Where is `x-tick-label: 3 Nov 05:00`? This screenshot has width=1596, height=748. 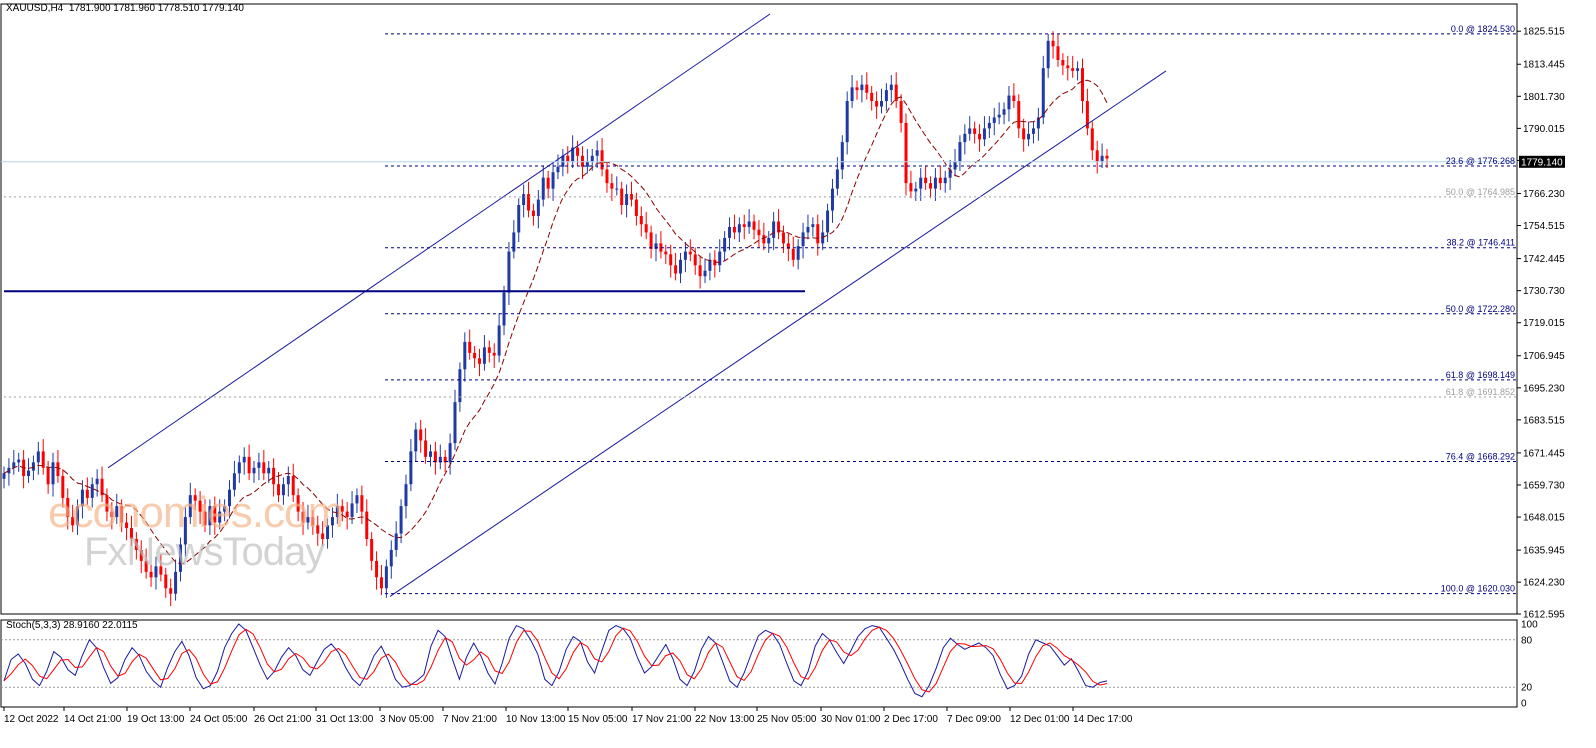 x-tick-label: 3 Nov 05:00 is located at coordinates (407, 719).